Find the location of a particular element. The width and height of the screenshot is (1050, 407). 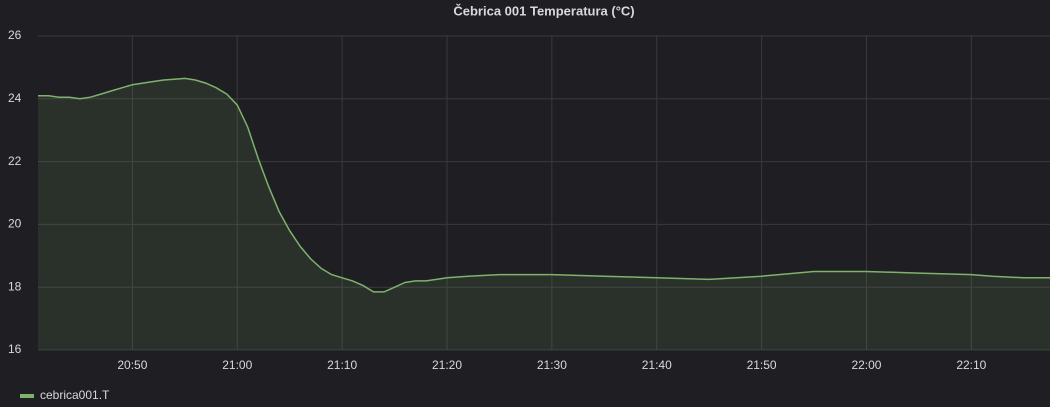

x-tick-label: 22:00 is located at coordinates (866, 365).